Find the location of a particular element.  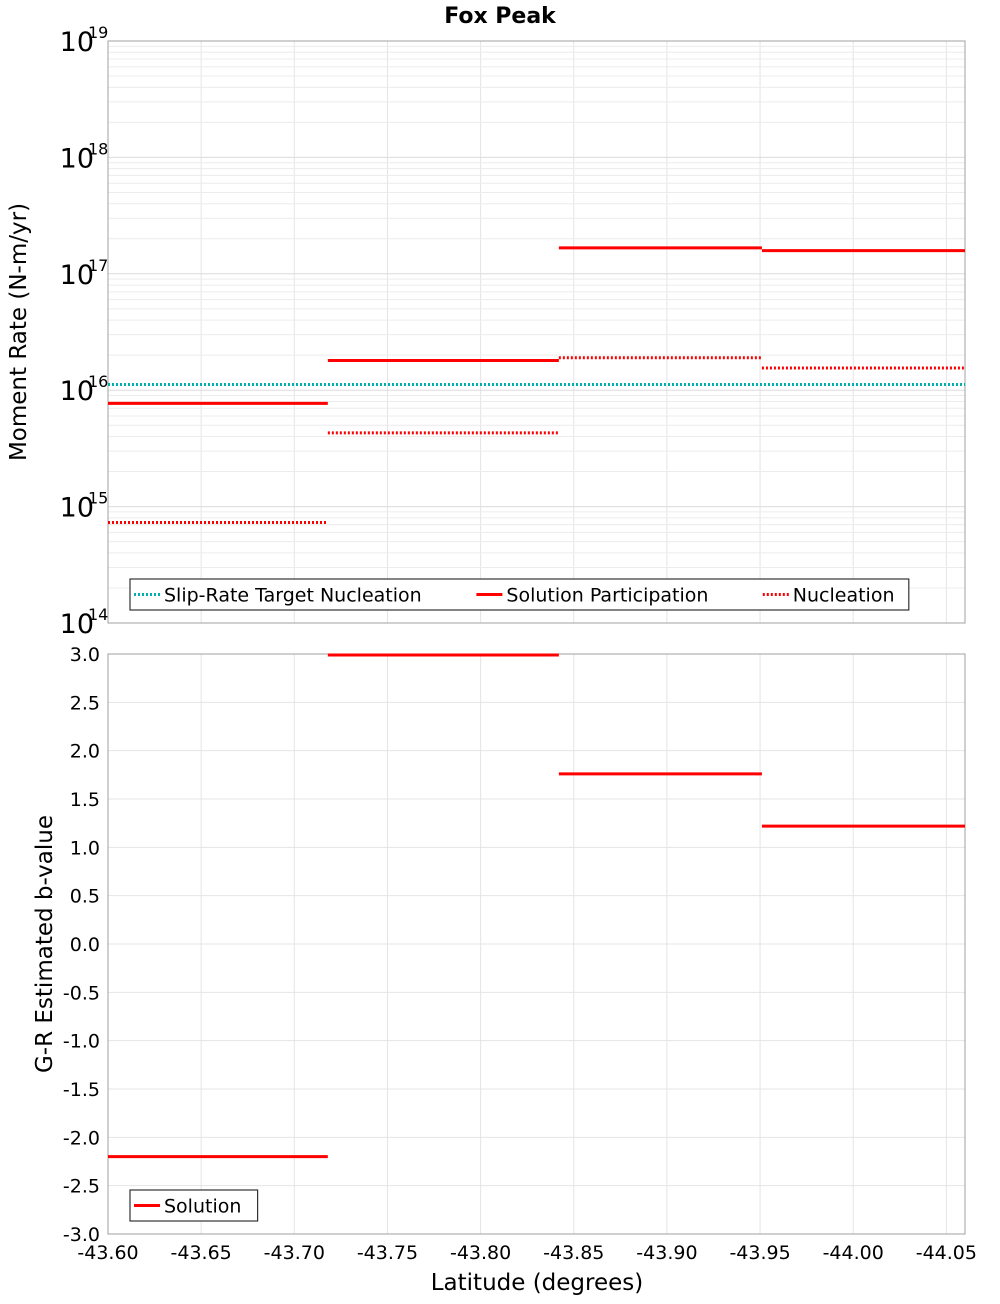

y-tick-label: 1.5 is located at coordinates (85, 800).